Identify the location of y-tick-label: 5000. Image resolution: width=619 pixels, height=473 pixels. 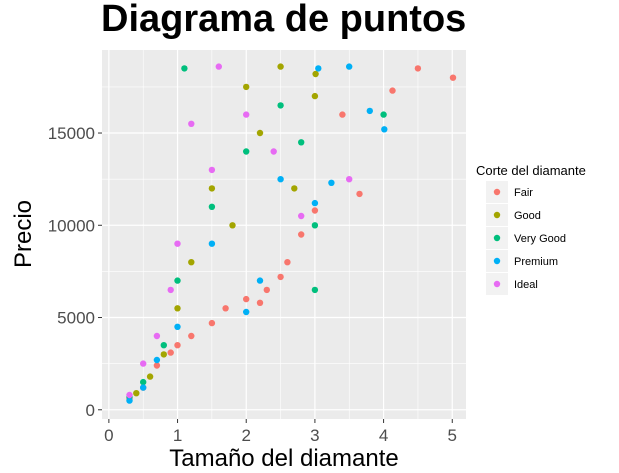
(76, 318).